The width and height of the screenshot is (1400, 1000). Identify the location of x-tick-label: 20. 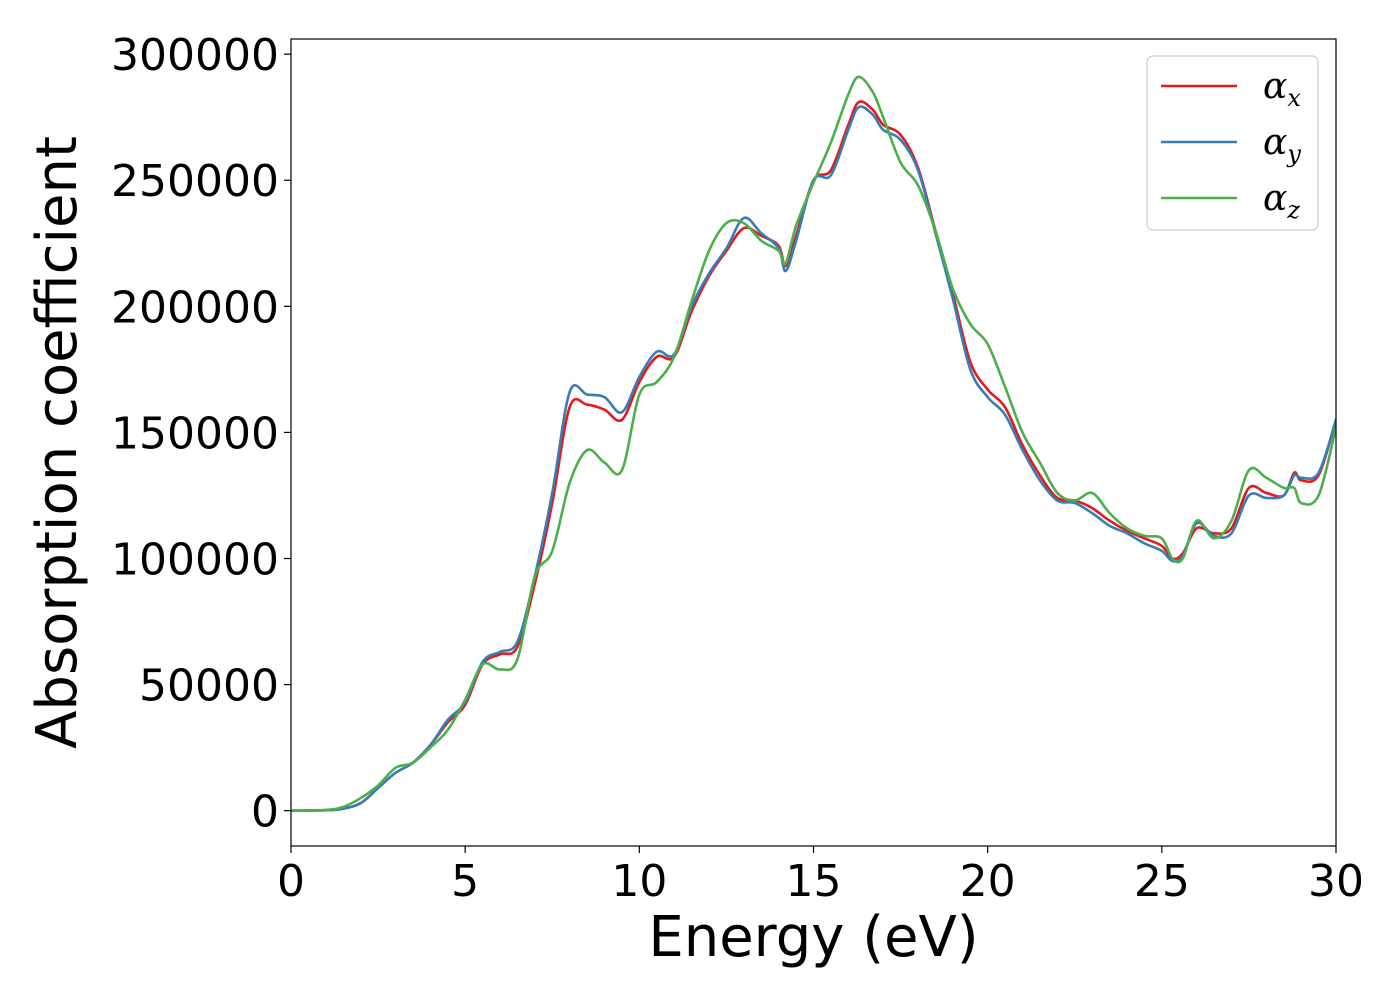
(988, 881).